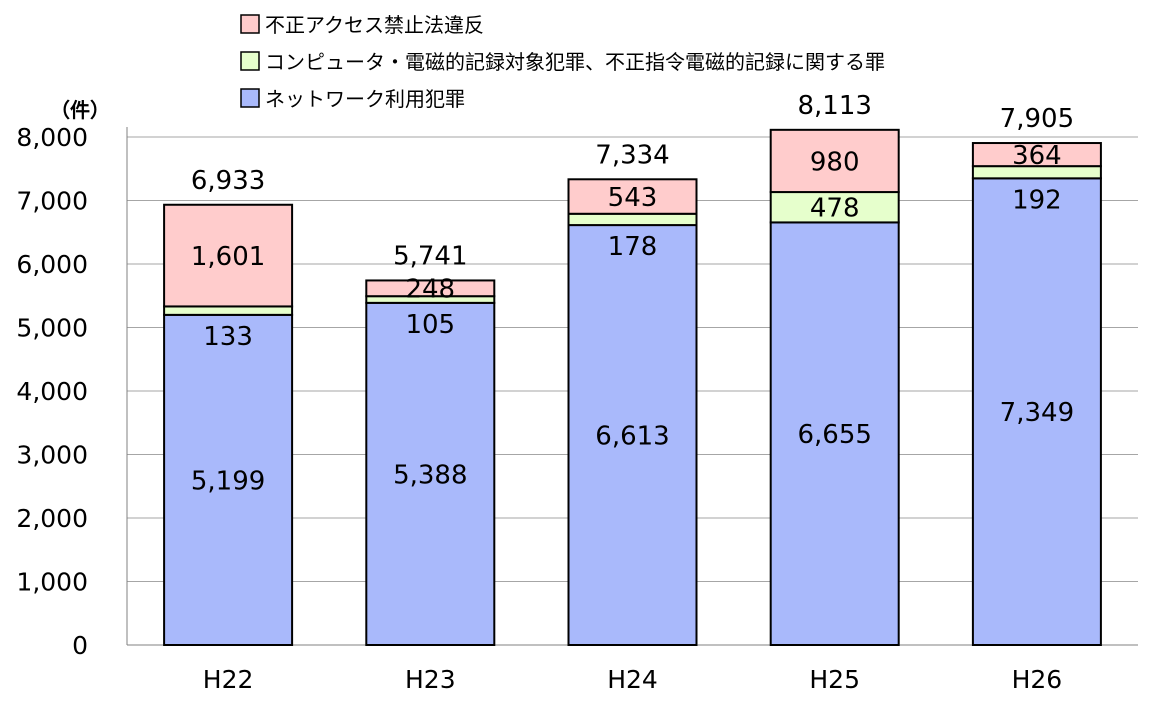  What do you see at coordinates (52, 518) in the screenshot?
I see `y-tick-label: 2,000` at bounding box center [52, 518].